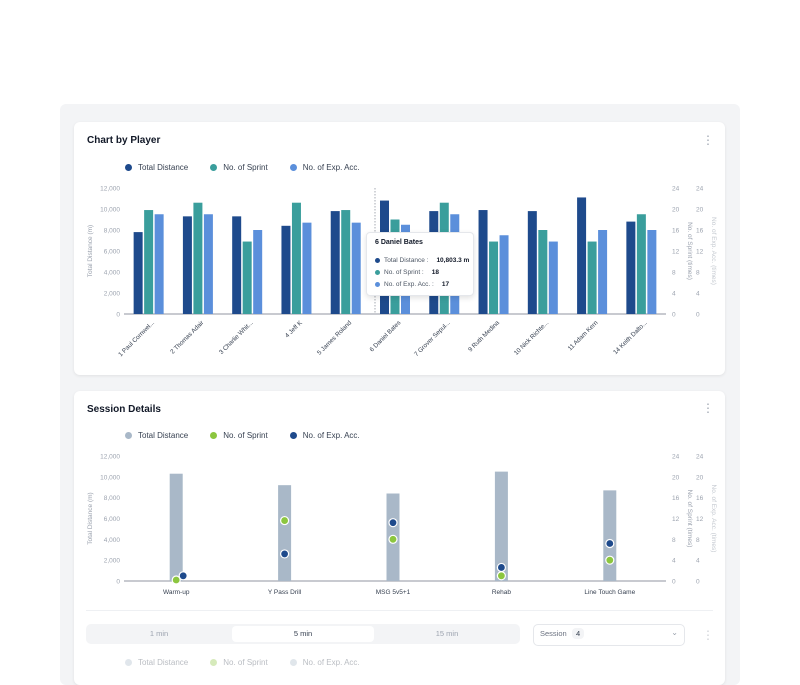 The image size is (800, 685). I want to click on select-count-badge: 4, so click(578, 633).